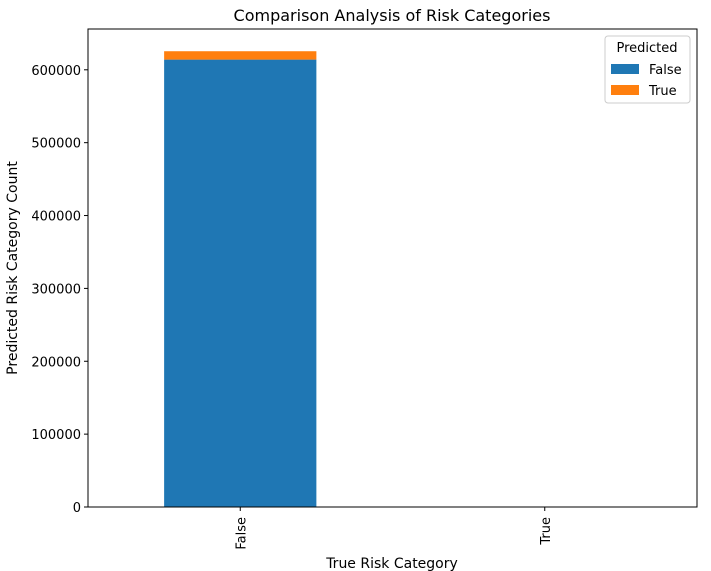  I want to click on y-tick-label: 400000, so click(56, 217).